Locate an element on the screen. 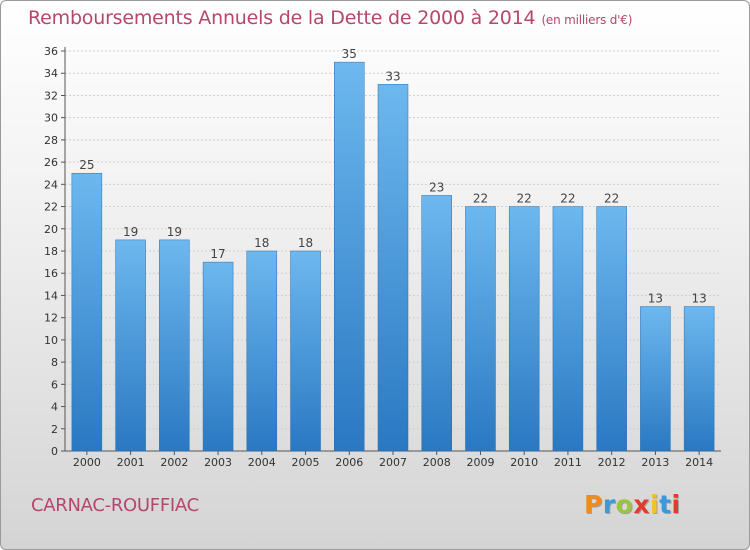 The image size is (750, 550). y-tick-label: 6 is located at coordinates (54, 384).